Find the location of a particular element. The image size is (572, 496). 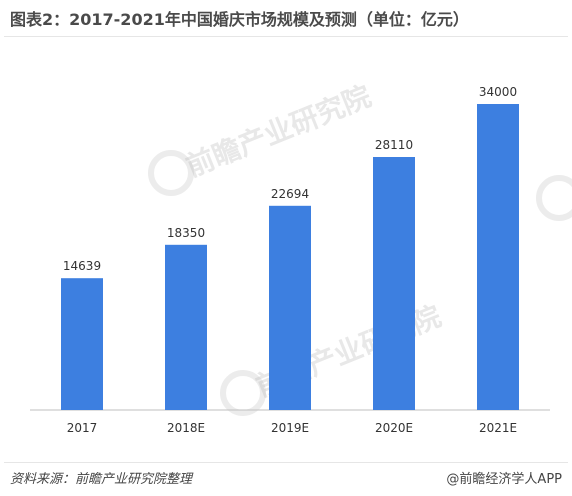

data-label-2018E: 18350 is located at coordinates (186, 233).